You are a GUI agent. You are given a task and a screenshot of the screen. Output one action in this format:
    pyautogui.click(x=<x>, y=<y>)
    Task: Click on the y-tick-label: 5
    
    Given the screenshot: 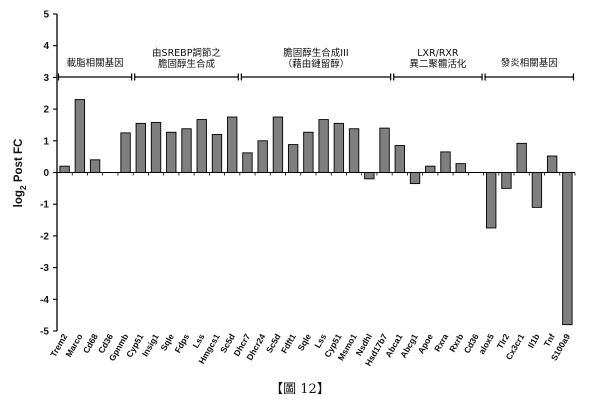 What is the action you would take?
    pyautogui.click(x=46, y=15)
    